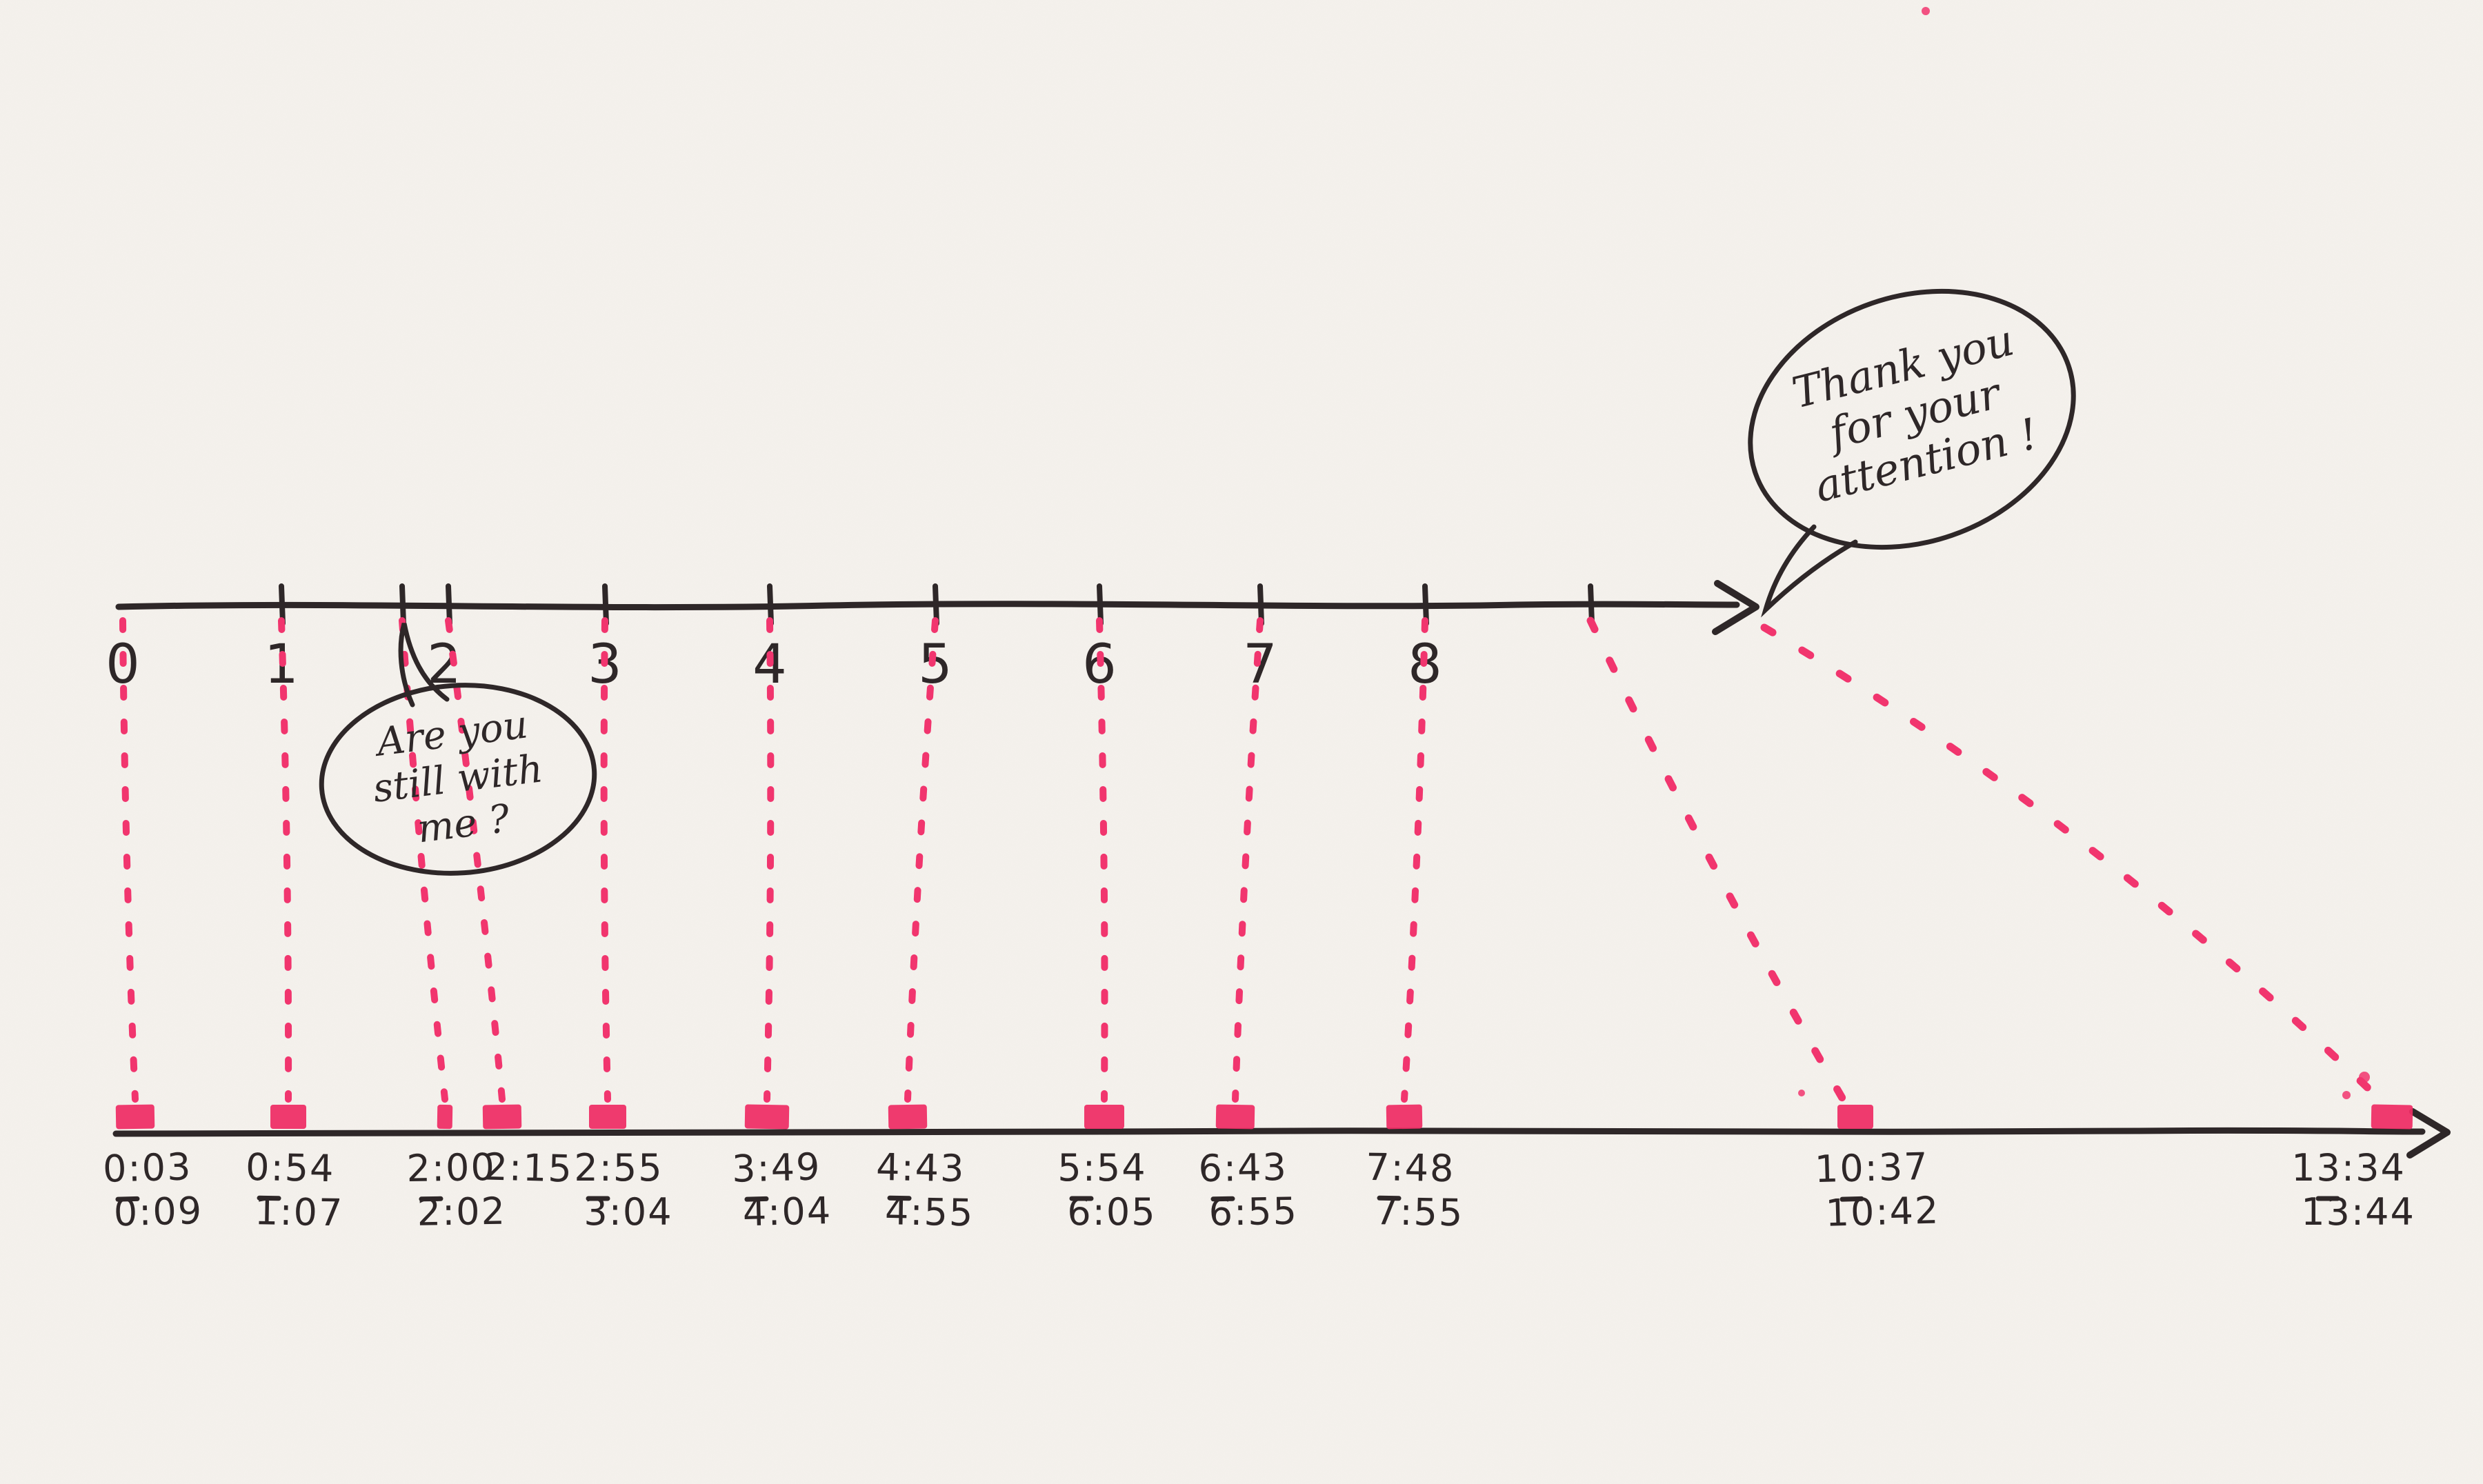 This screenshot has width=2483, height=1484. I want to click on timestamp-end: 13:44, so click(2358, 1212).